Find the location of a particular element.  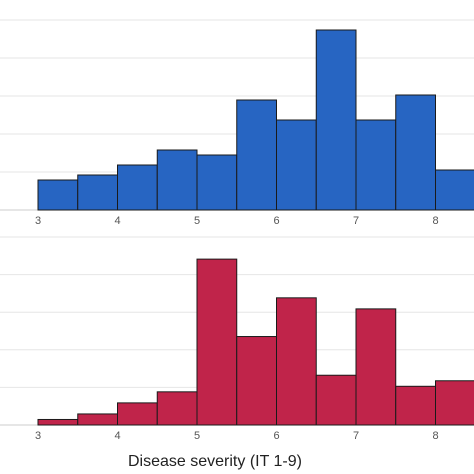

top-x-tick-label: 8 is located at coordinates (435, 221).